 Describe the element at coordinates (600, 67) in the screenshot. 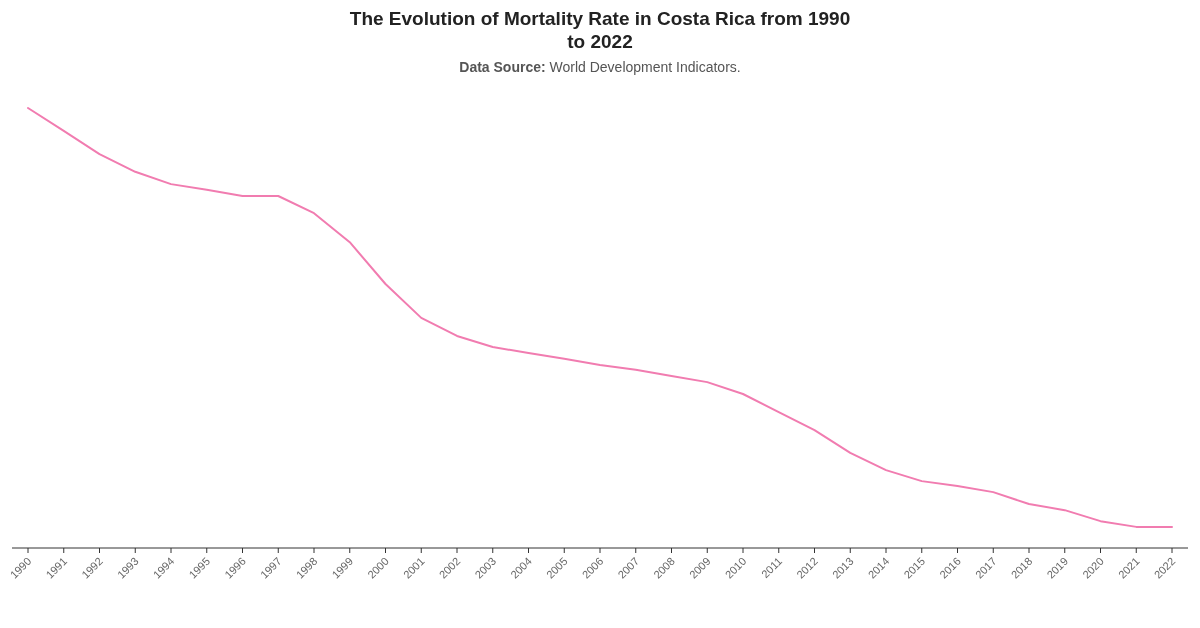

I see `chart-subtitle: Data Source: World Development Indicators.` at that location.